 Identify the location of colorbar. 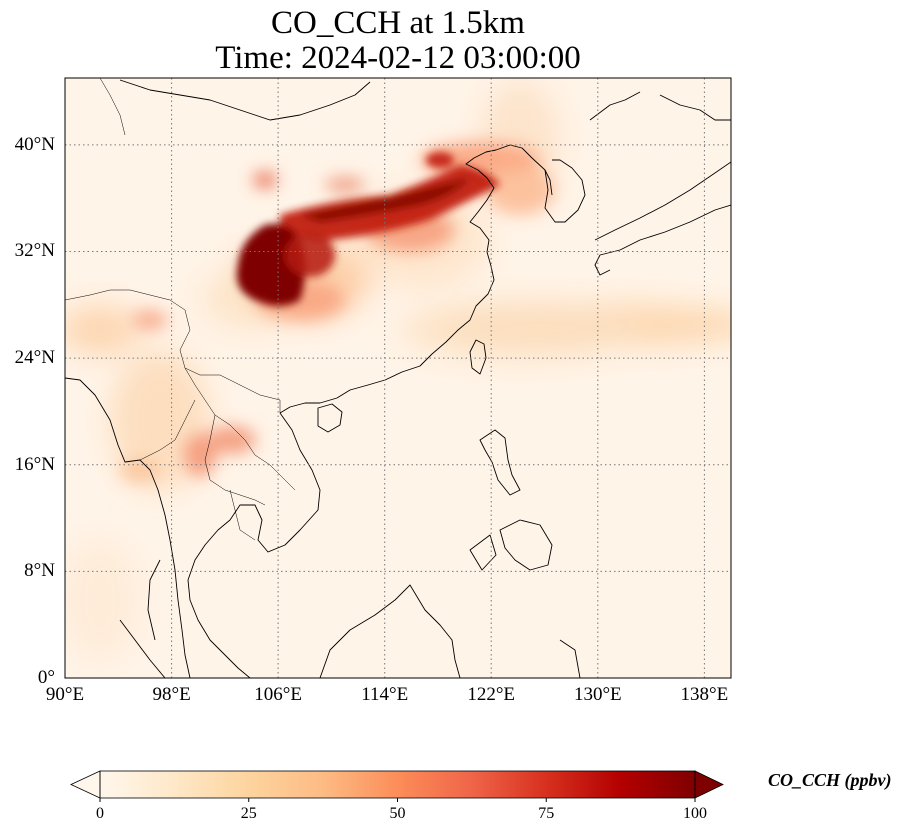
(397, 786).